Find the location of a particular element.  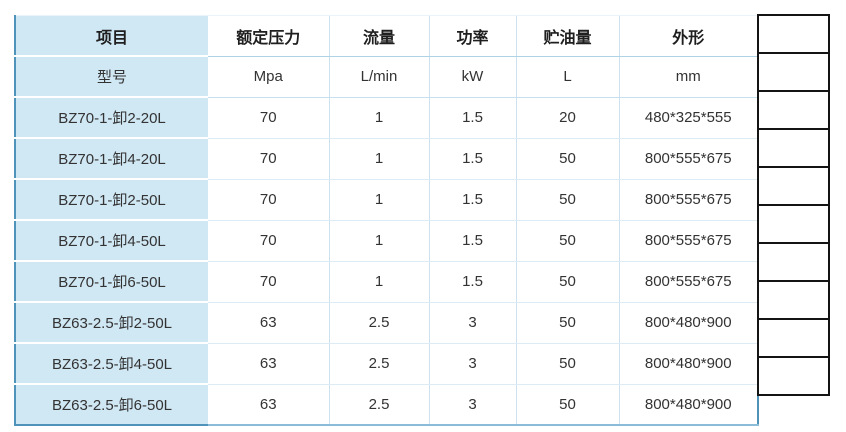

table-row: BZ70-1-卸6-50L 70 1 1.5 50 800*555*675 is located at coordinates (386, 282).